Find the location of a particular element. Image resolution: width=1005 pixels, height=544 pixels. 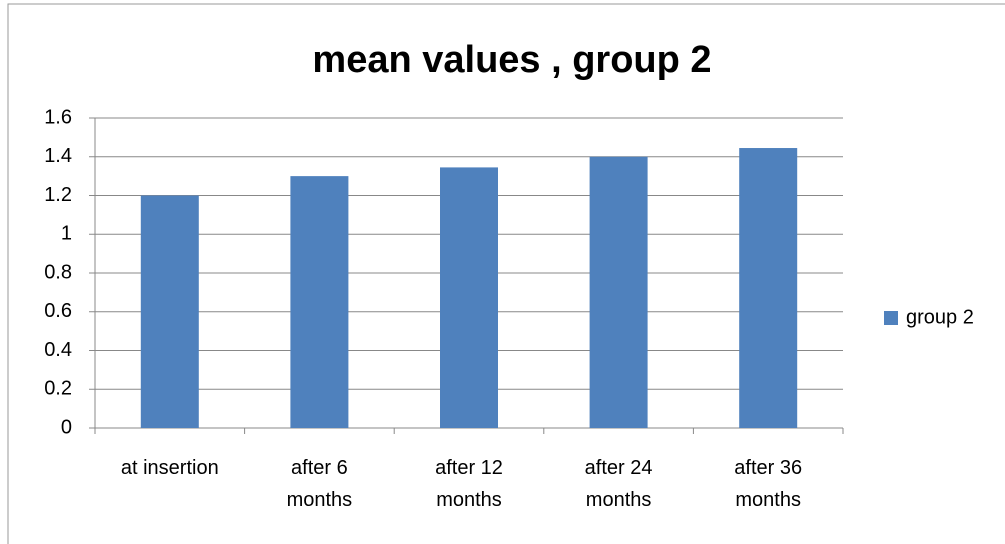

y-tick-label: 1.2 is located at coordinates (58, 195).